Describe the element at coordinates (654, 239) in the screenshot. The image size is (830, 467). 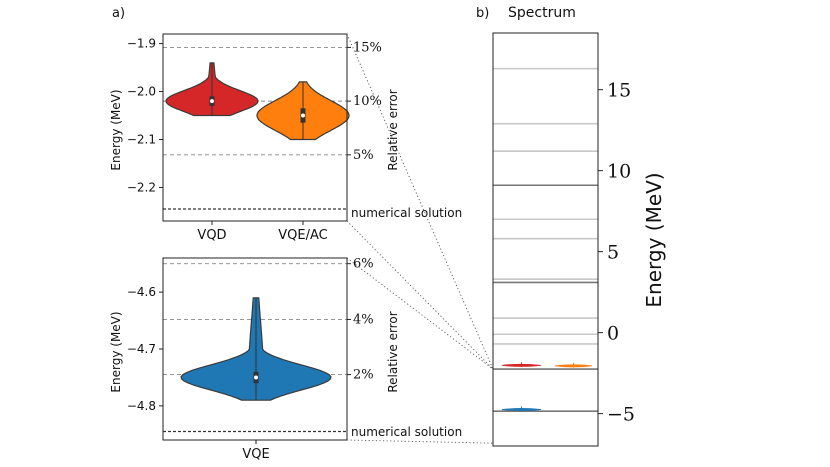
I see `spectrum-y-axis-label: Energy (MeV)` at that location.